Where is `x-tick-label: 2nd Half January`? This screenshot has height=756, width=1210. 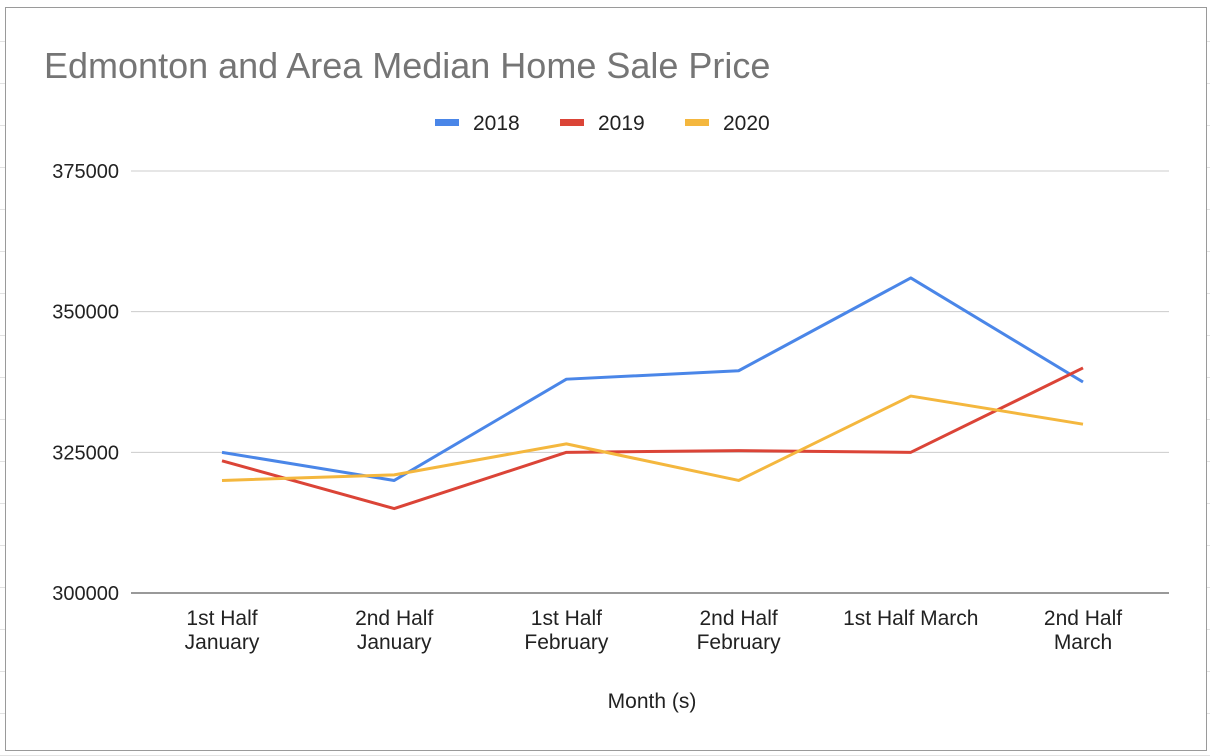 x-tick-label: 2nd Half January is located at coordinates (394, 630).